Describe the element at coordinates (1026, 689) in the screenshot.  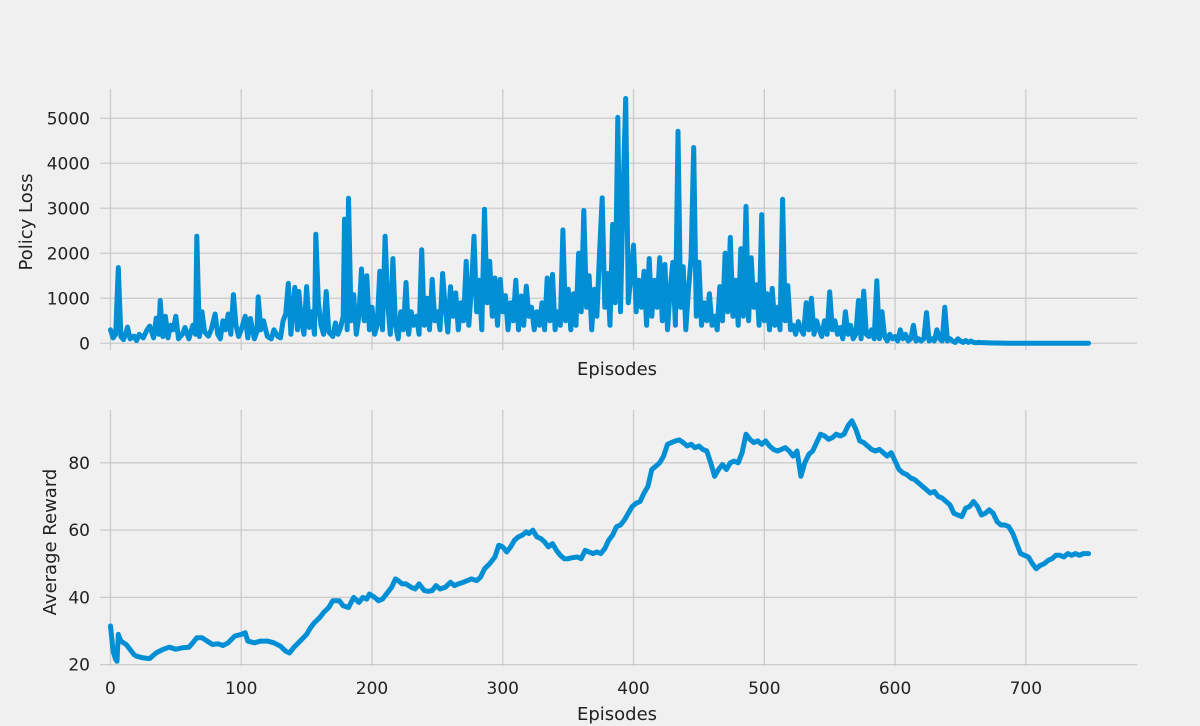
I see `average-reward-x-tick-label: 700` at that location.